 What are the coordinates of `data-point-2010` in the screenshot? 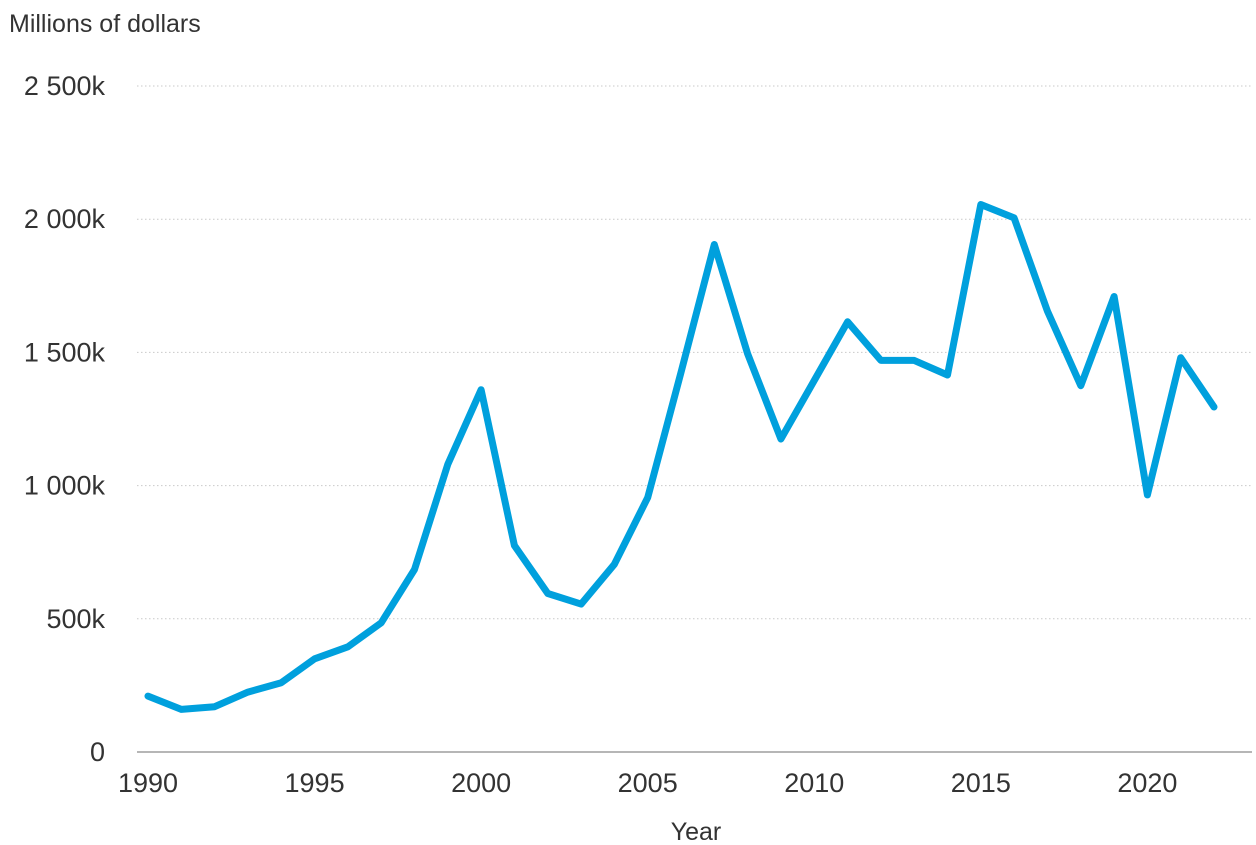 It's located at (814, 380).